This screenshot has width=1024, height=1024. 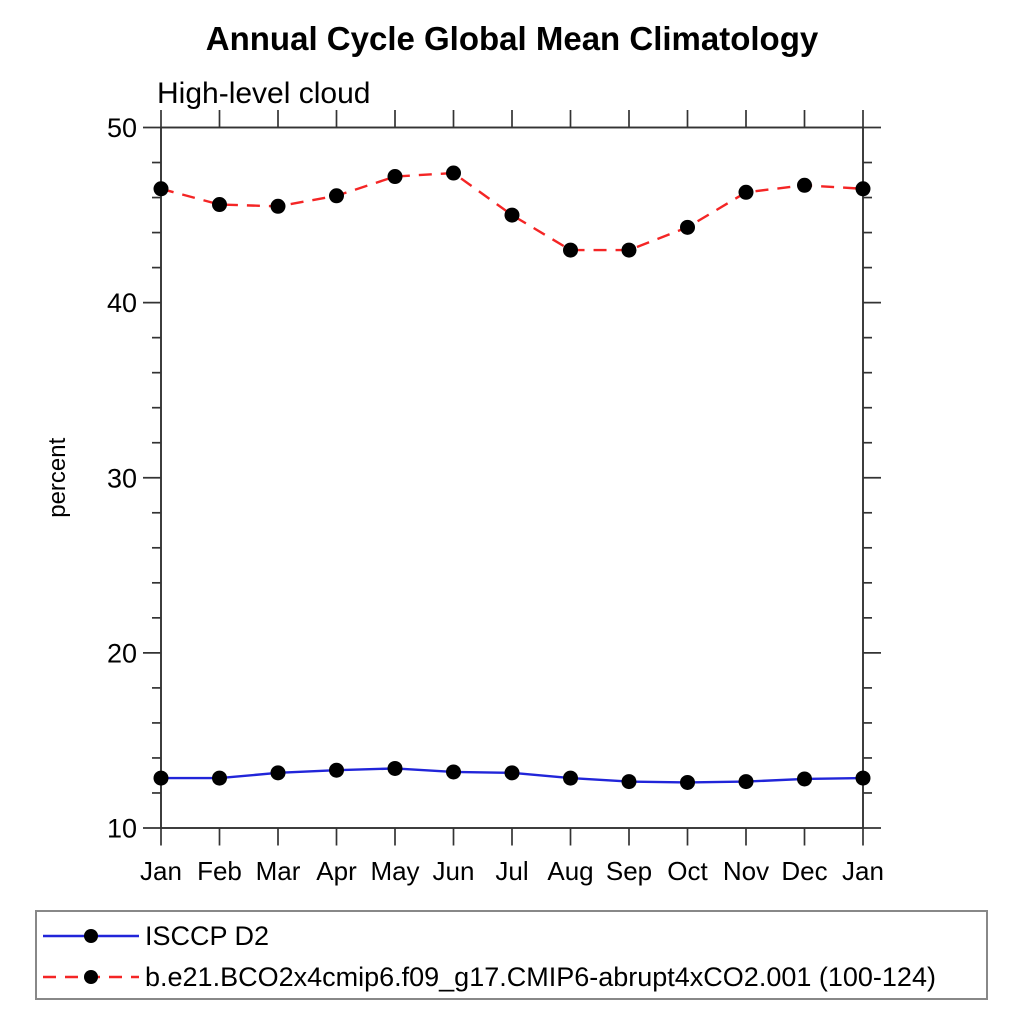 I want to click on legend-line-solid-icon, so click(x=91, y=936).